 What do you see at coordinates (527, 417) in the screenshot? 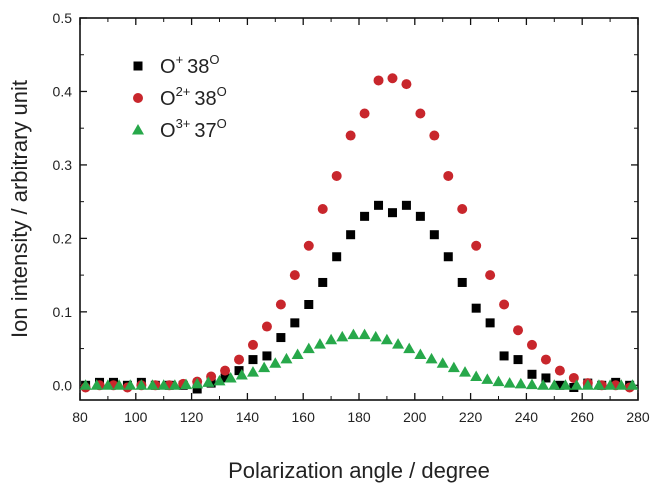
I see `x-tick-label: 240` at bounding box center [527, 417].